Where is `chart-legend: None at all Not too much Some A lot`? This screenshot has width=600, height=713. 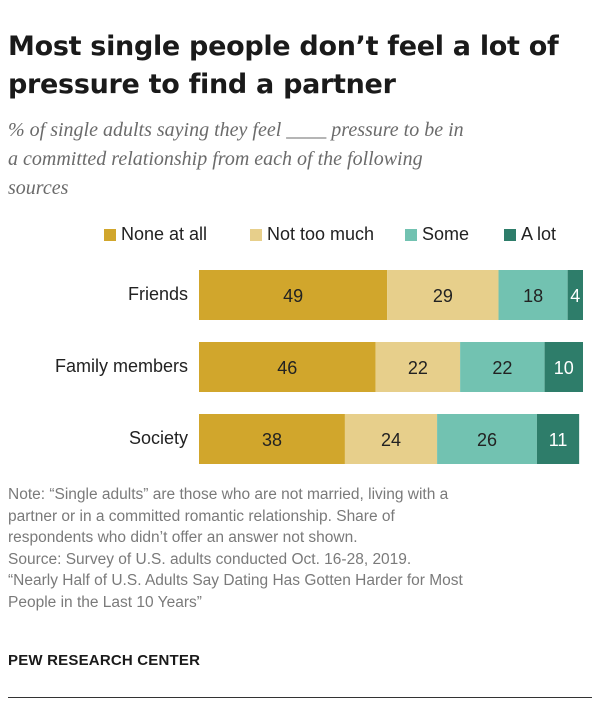
chart-legend: None at all Not too much Some A lot is located at coordinates (300, 236).